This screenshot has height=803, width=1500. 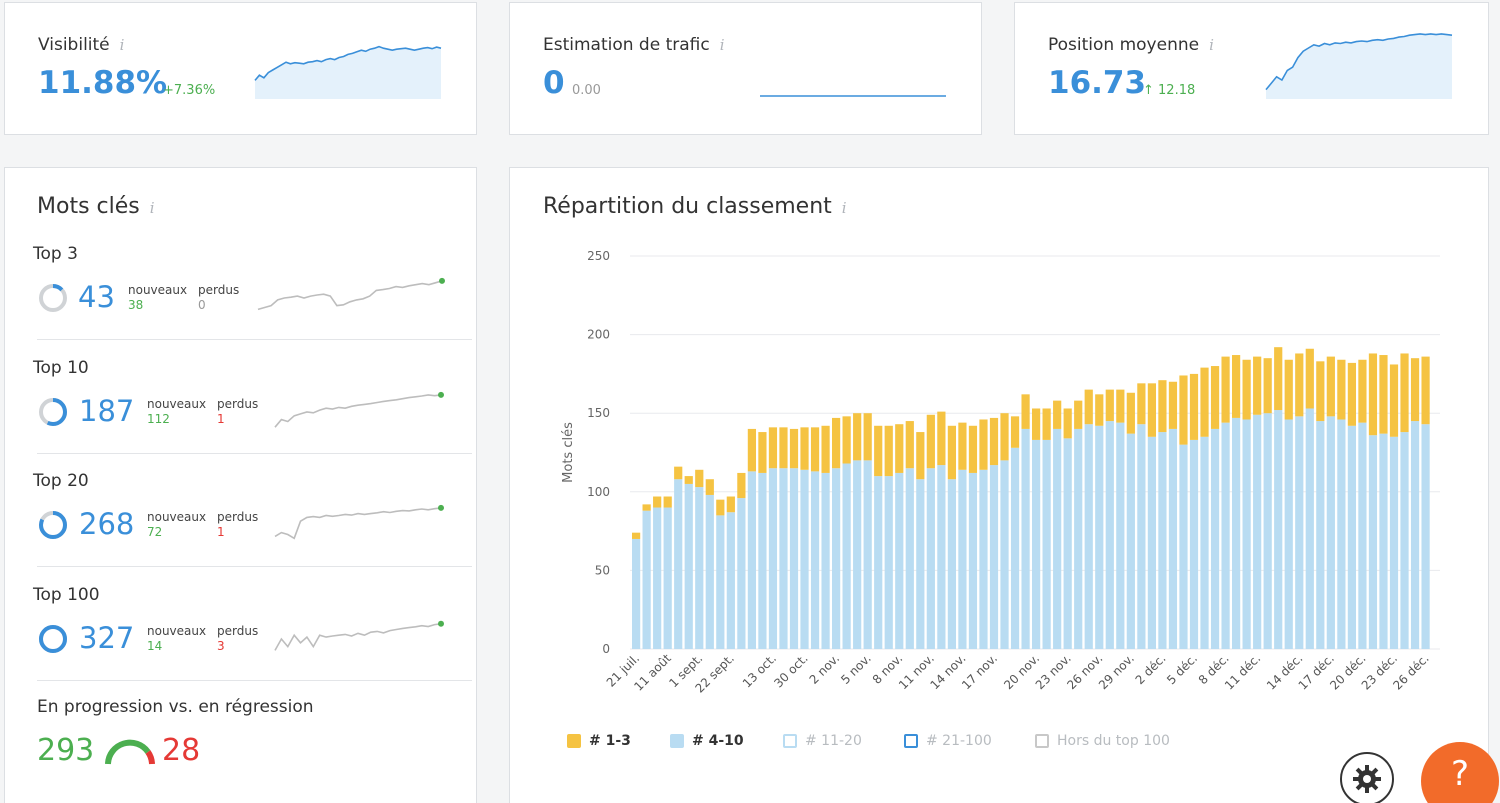 I want to click on legend-item: # 4-10, so click(x=707, y=741).